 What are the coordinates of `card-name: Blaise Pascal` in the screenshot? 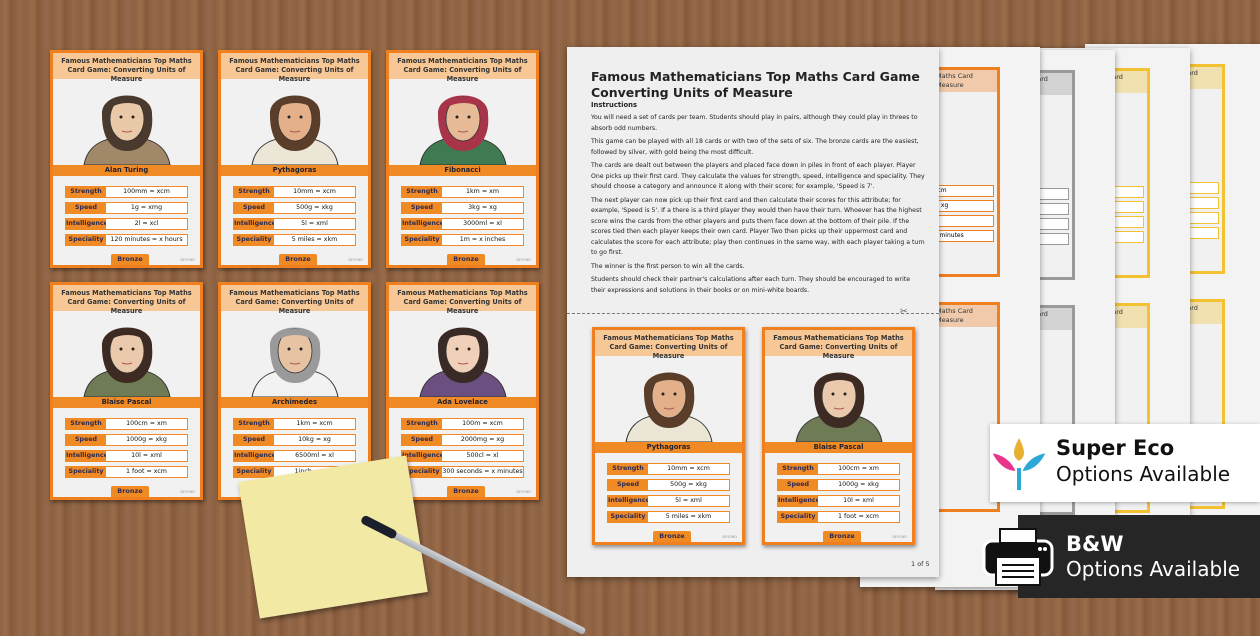 It's located at (838, 447).